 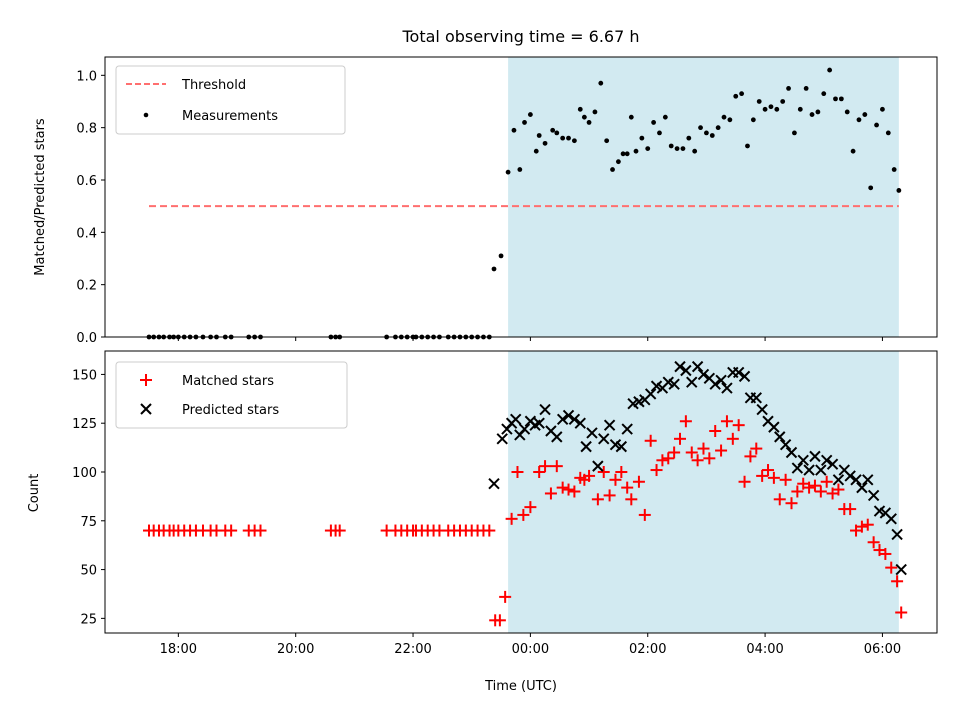 I want to click on legend-measurements-label: Measurements, so click(x=230, y=116).